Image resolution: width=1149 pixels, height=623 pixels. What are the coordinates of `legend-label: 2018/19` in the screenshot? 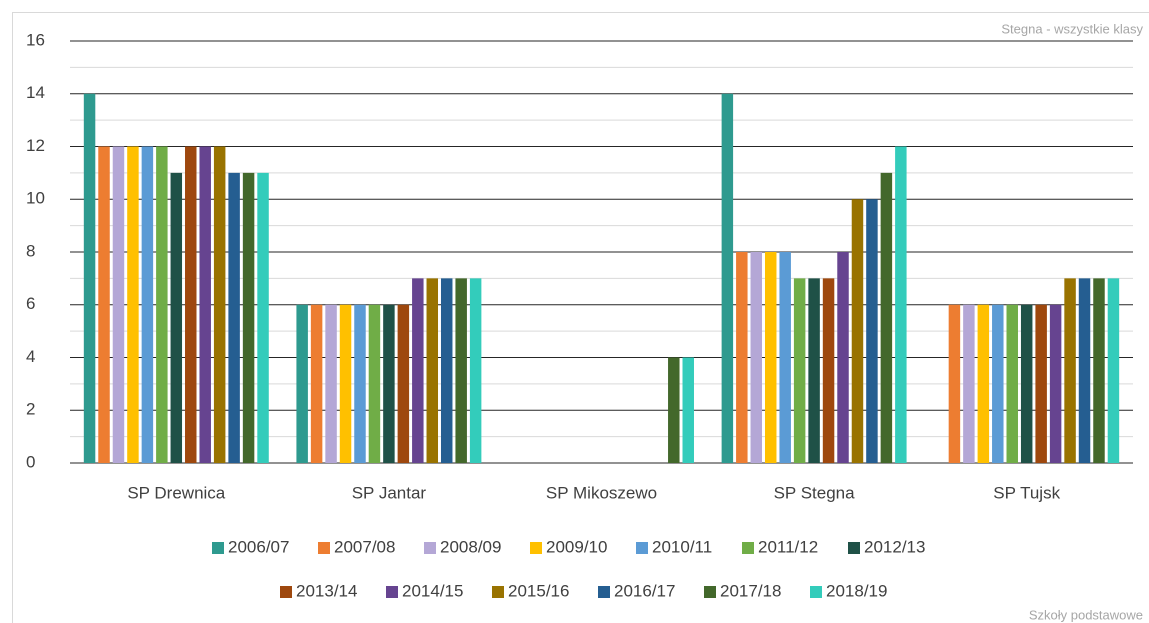 It's located at (856, 590).